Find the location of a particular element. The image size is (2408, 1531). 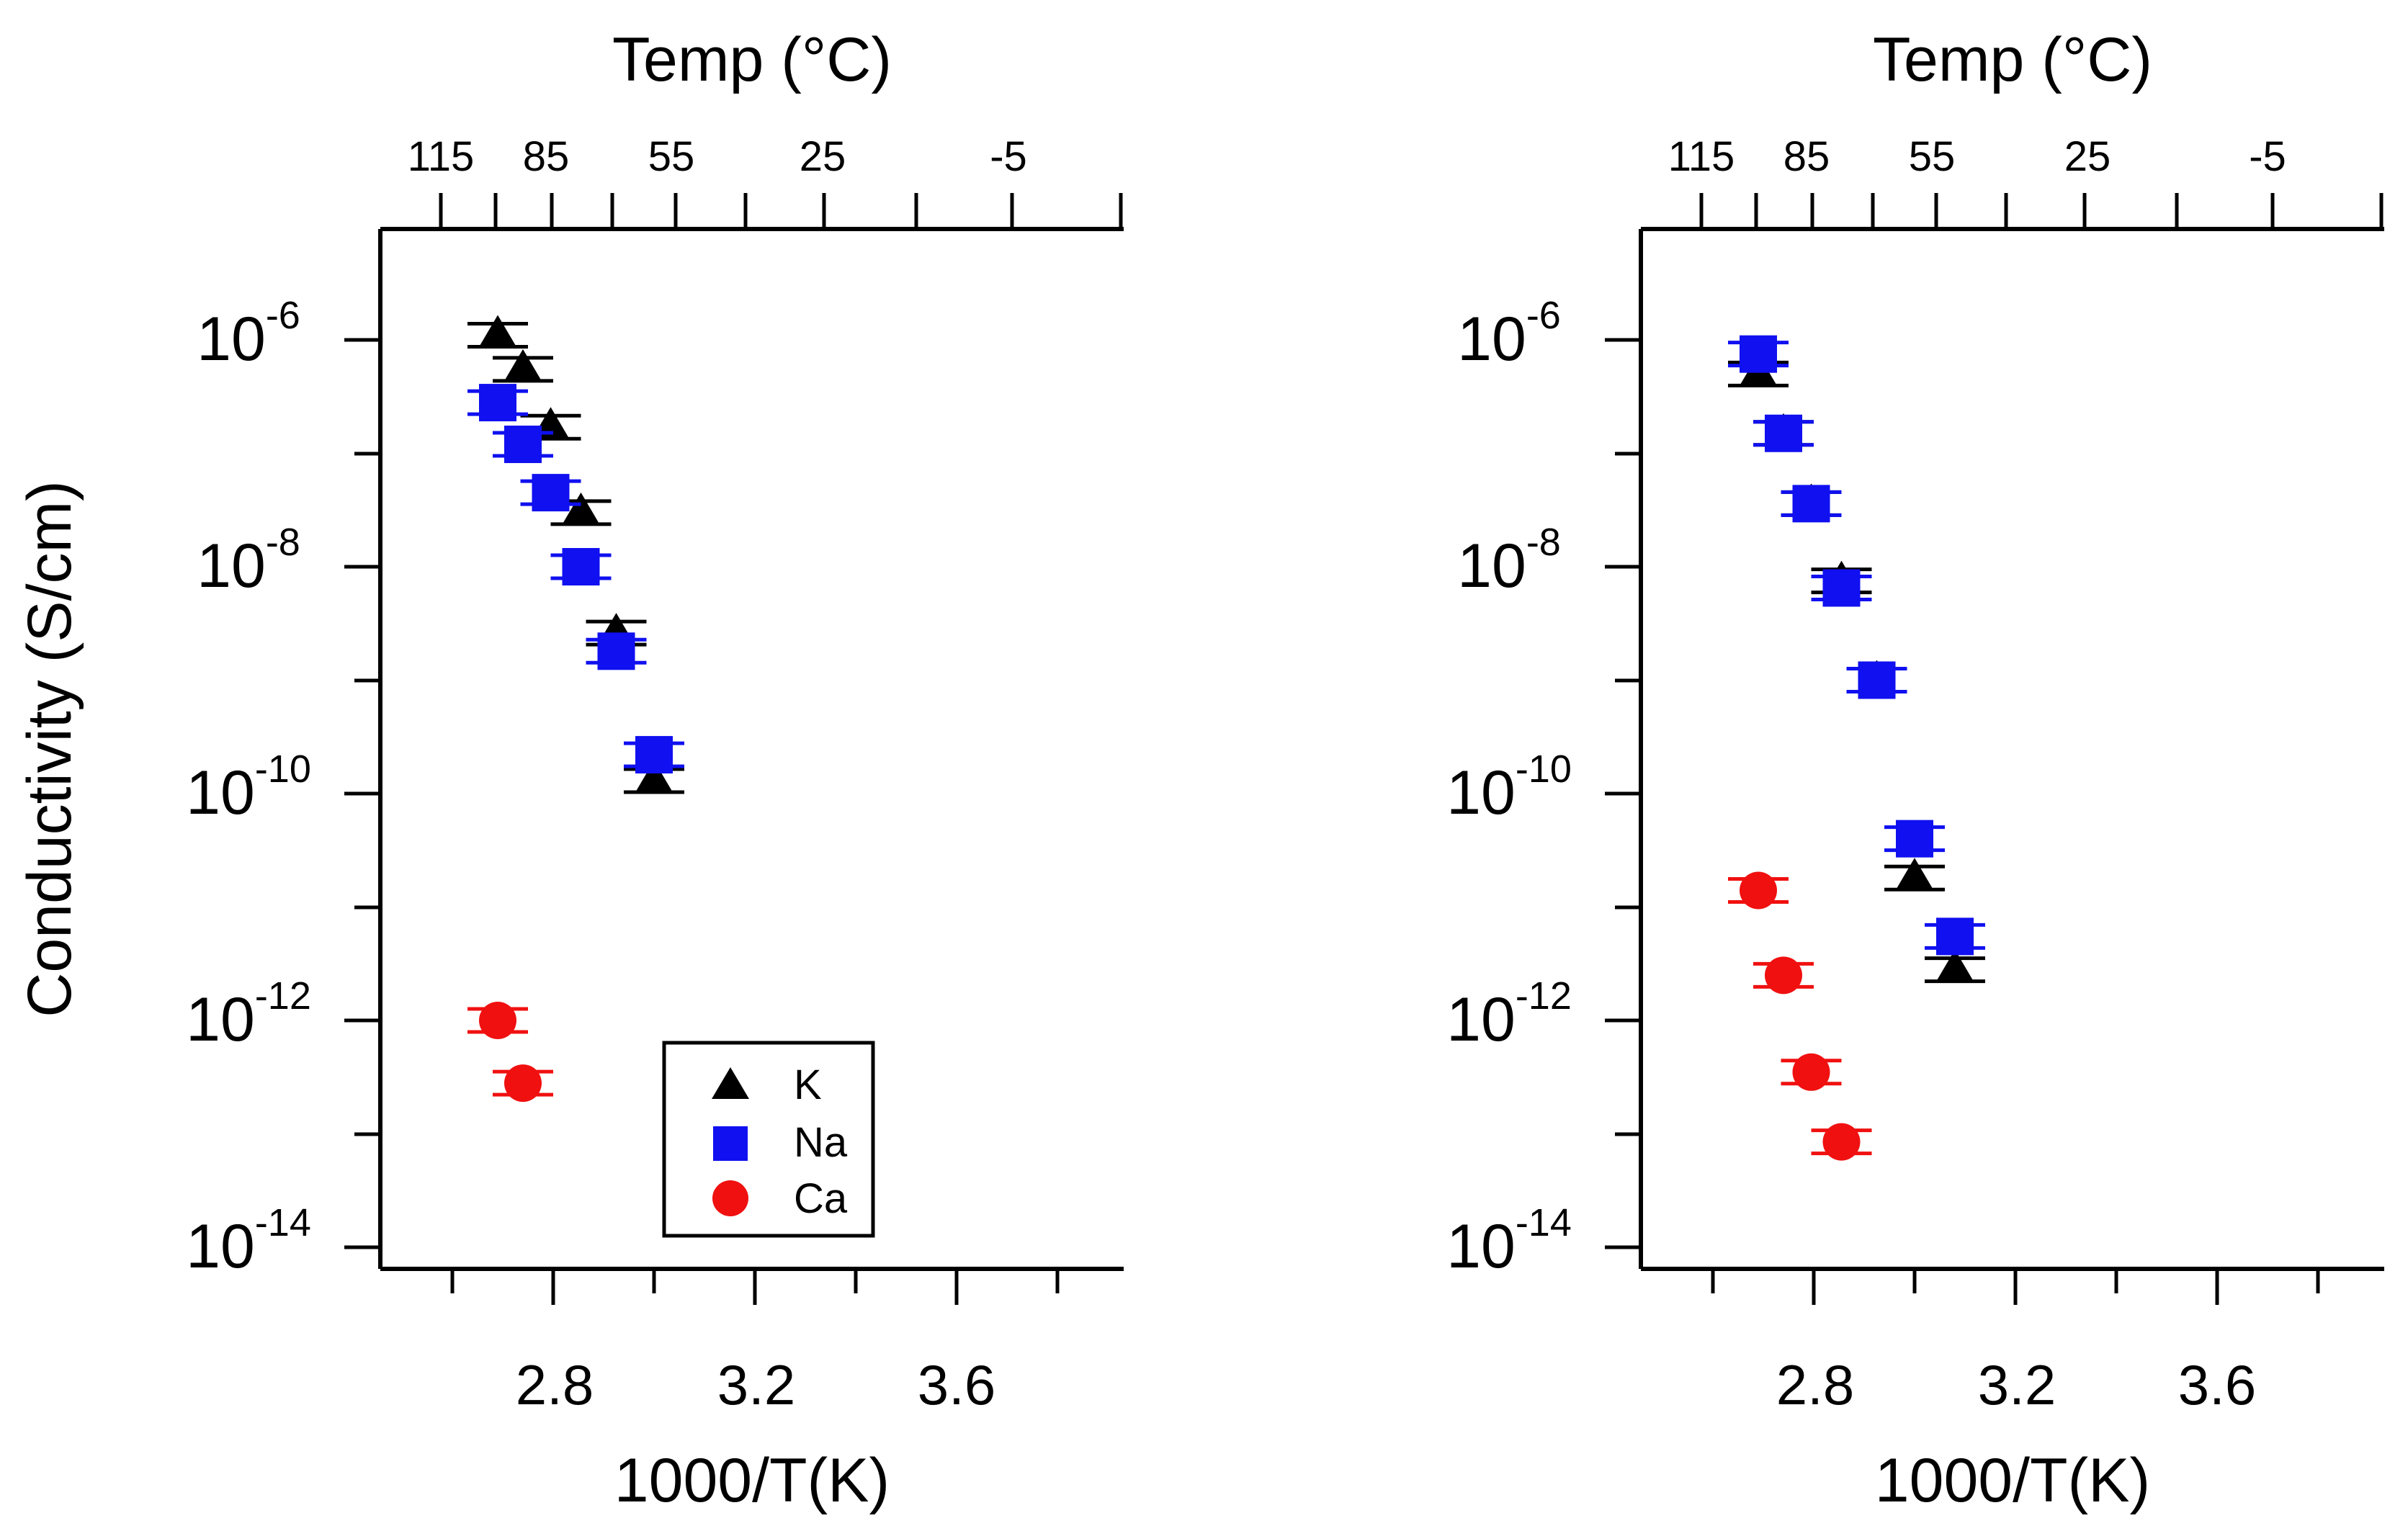

legend-label-na: Na is located at coordinates (821, 1142).